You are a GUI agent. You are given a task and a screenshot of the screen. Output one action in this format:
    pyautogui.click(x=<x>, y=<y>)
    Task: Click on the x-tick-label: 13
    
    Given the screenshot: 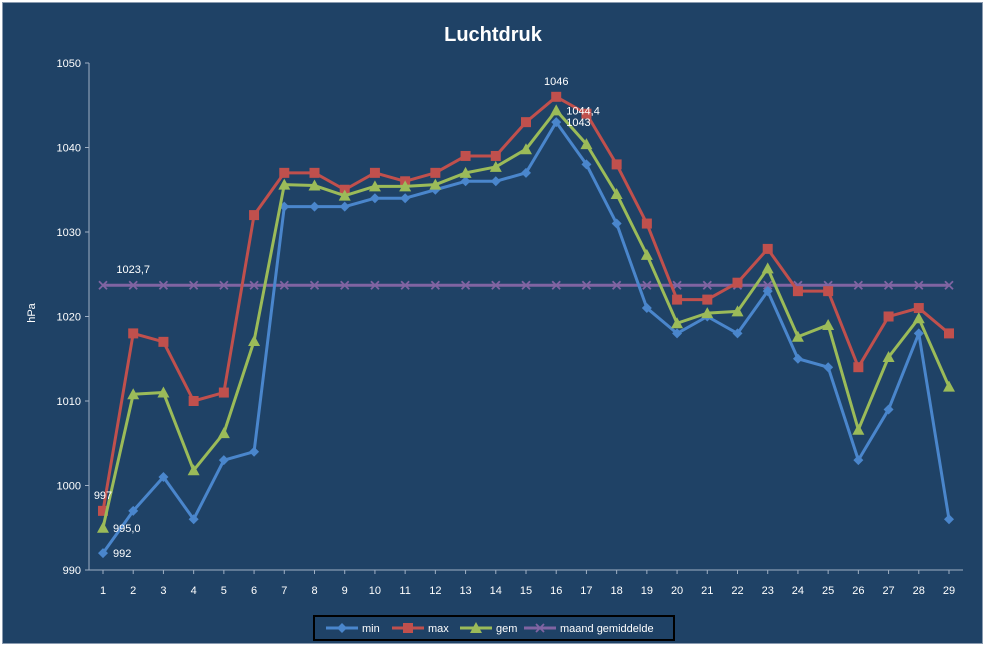 What is the action you would take?
    pyautogui.click(x=465, y=591)
    